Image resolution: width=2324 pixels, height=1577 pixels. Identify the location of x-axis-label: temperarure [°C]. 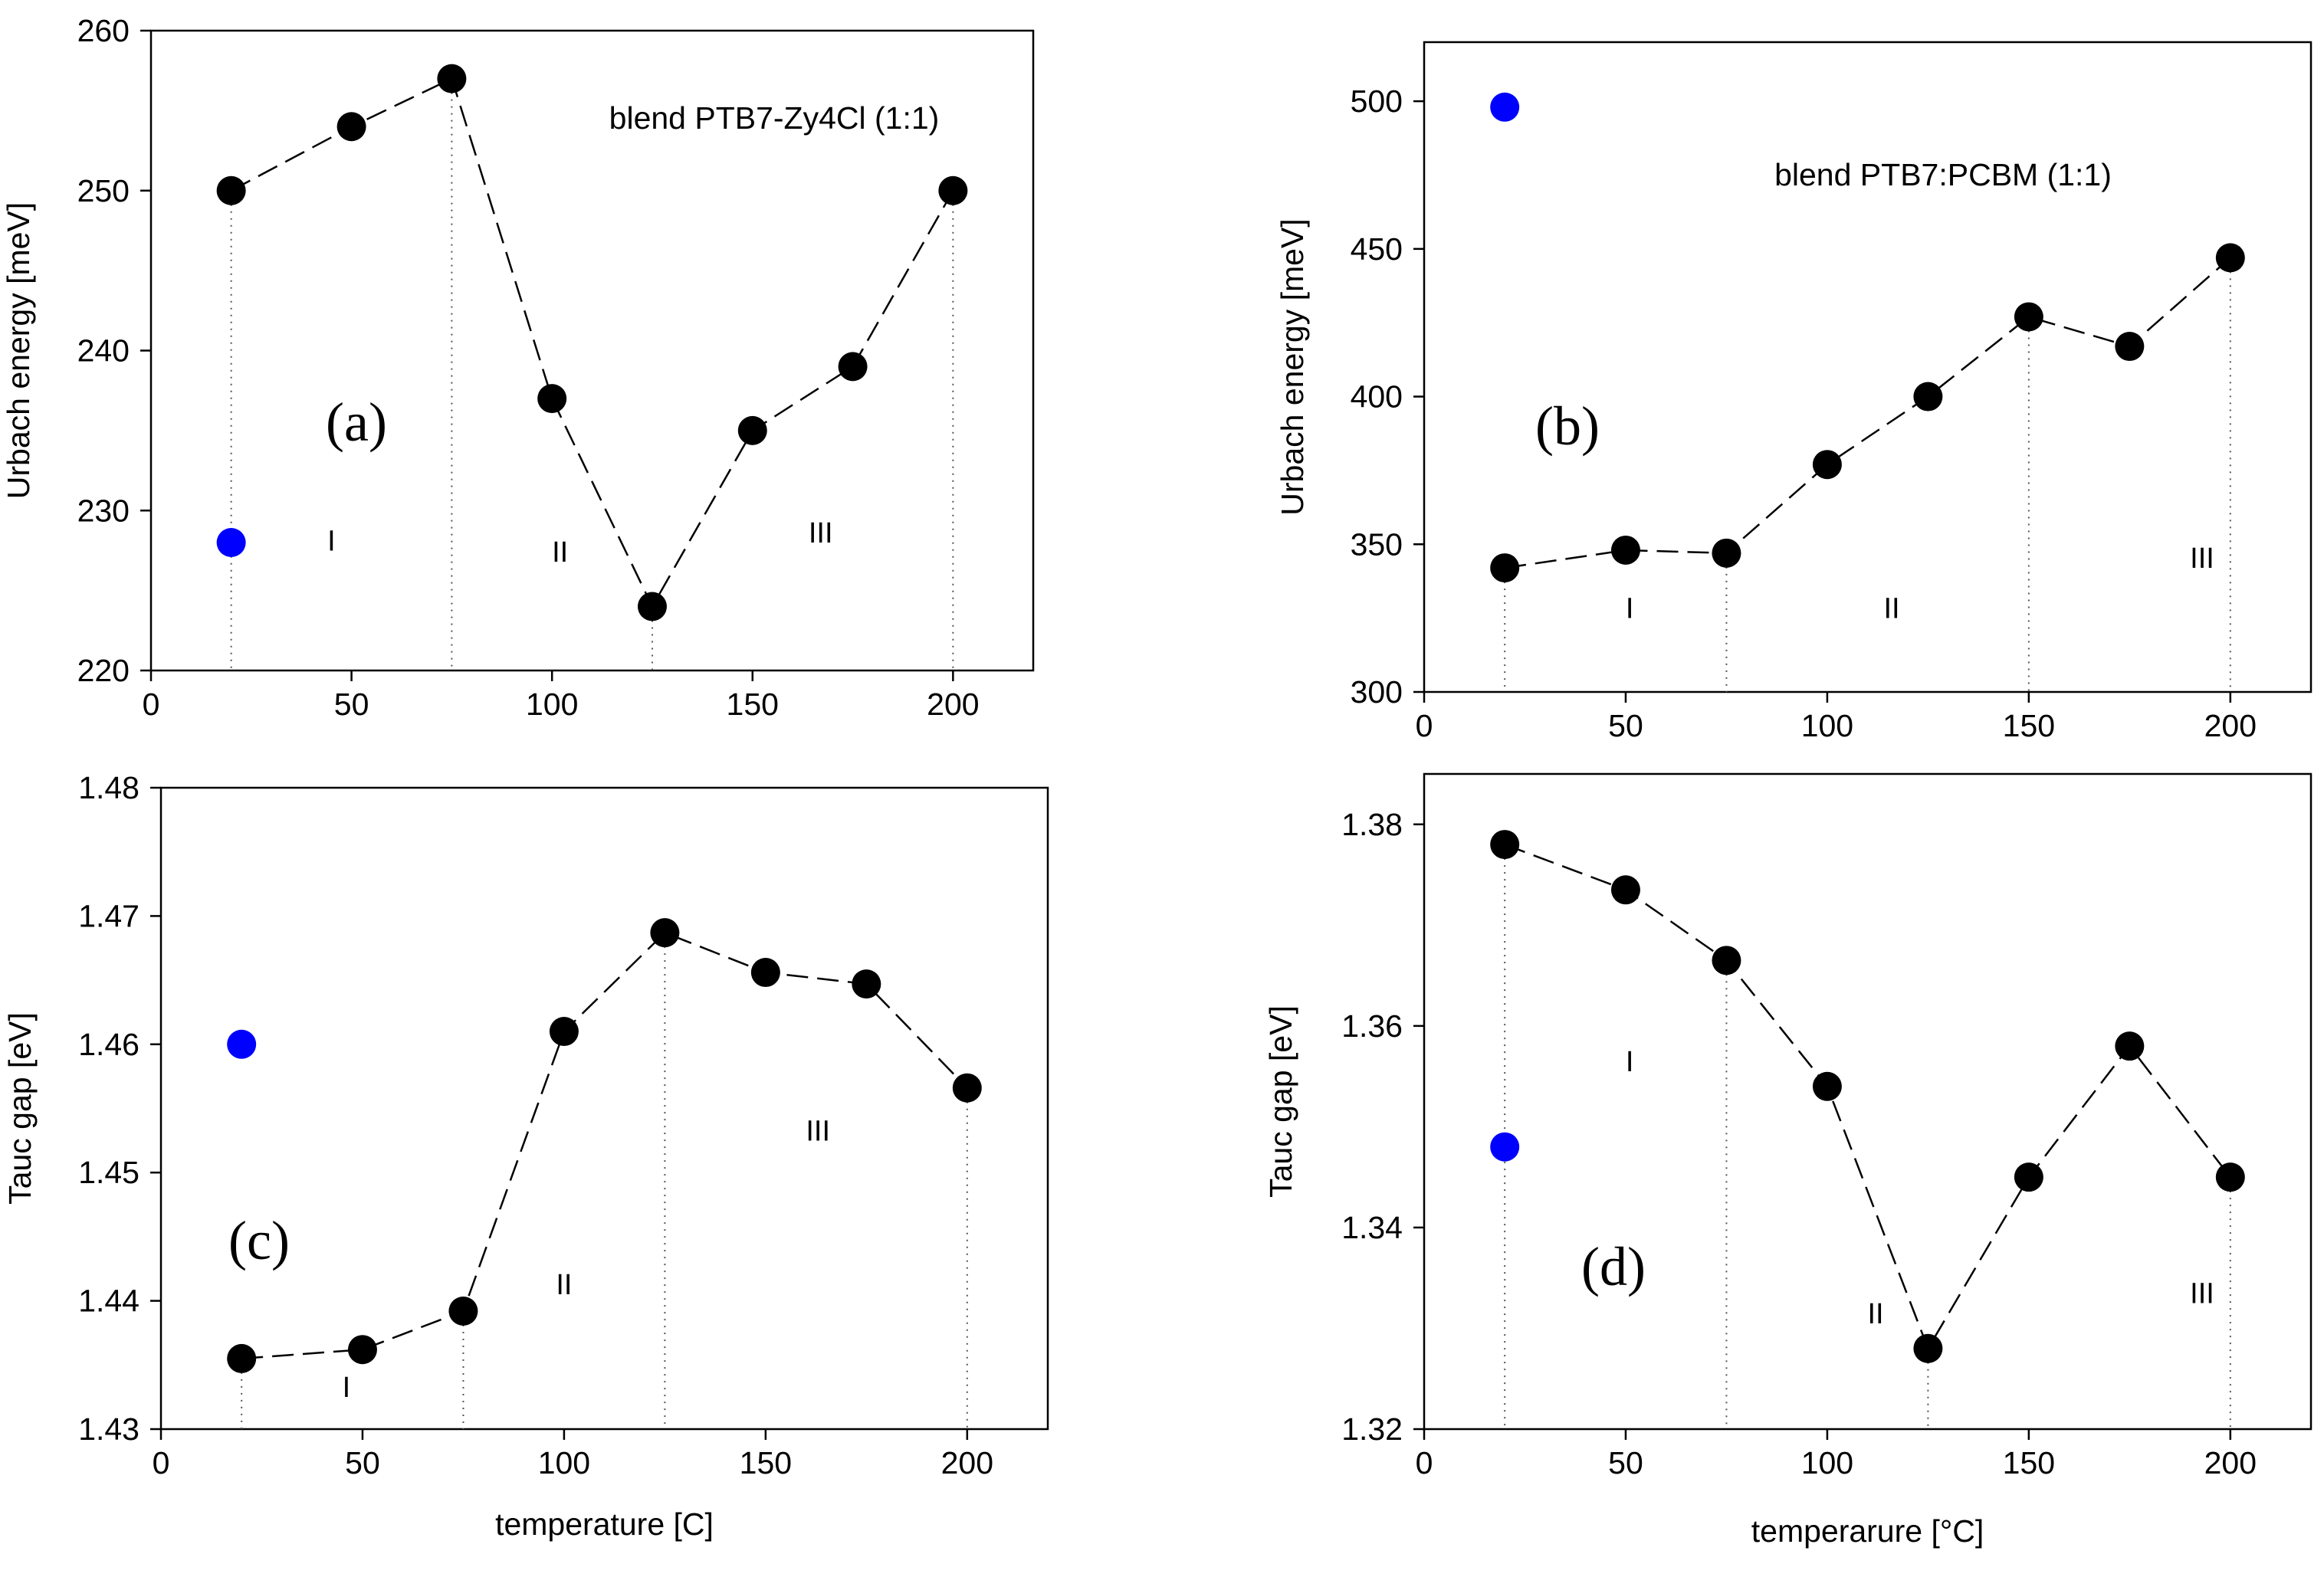
(1867, 1531).